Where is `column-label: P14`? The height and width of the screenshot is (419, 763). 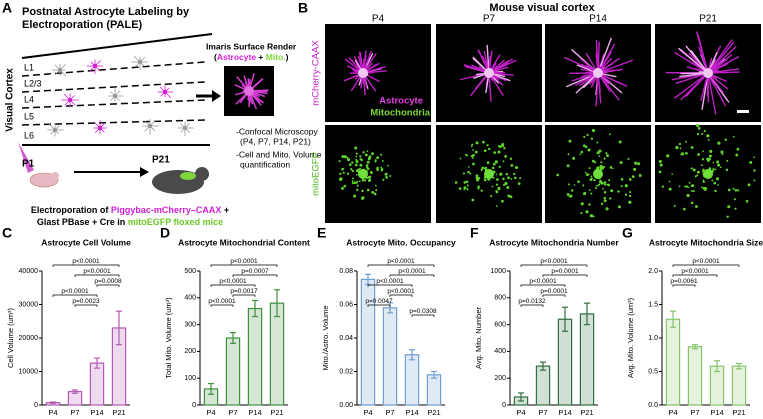 column-label: P14 is located at coordinates (598, 19).